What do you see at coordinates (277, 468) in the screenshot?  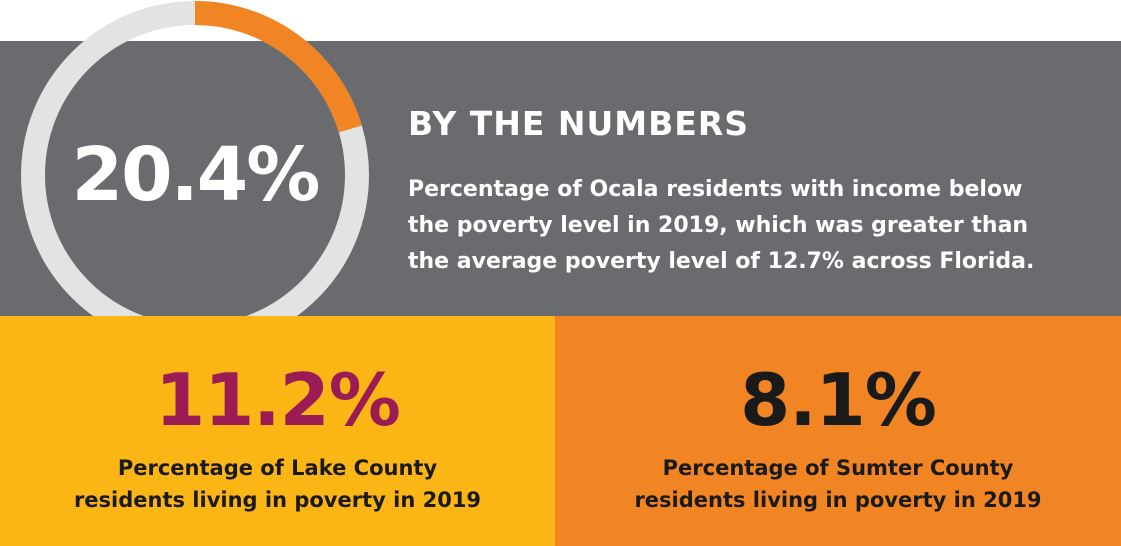 I see `caption-line: Percentage of Lake County` at bounding box center [277, 468].